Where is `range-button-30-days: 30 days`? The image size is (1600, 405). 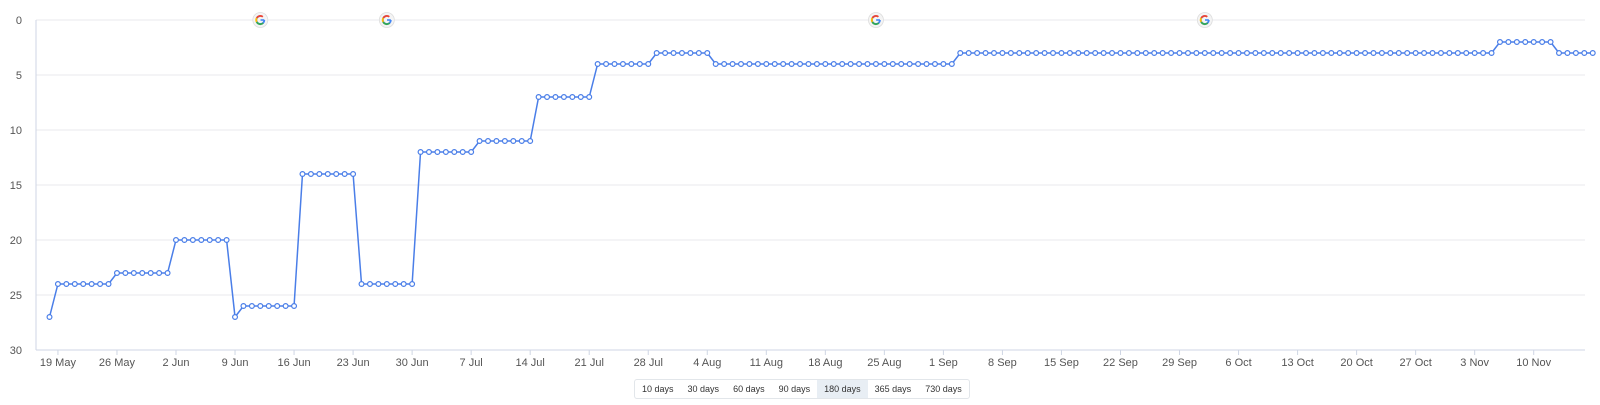 range-button-30-days: 30 days is located at coordinates (703, 389).